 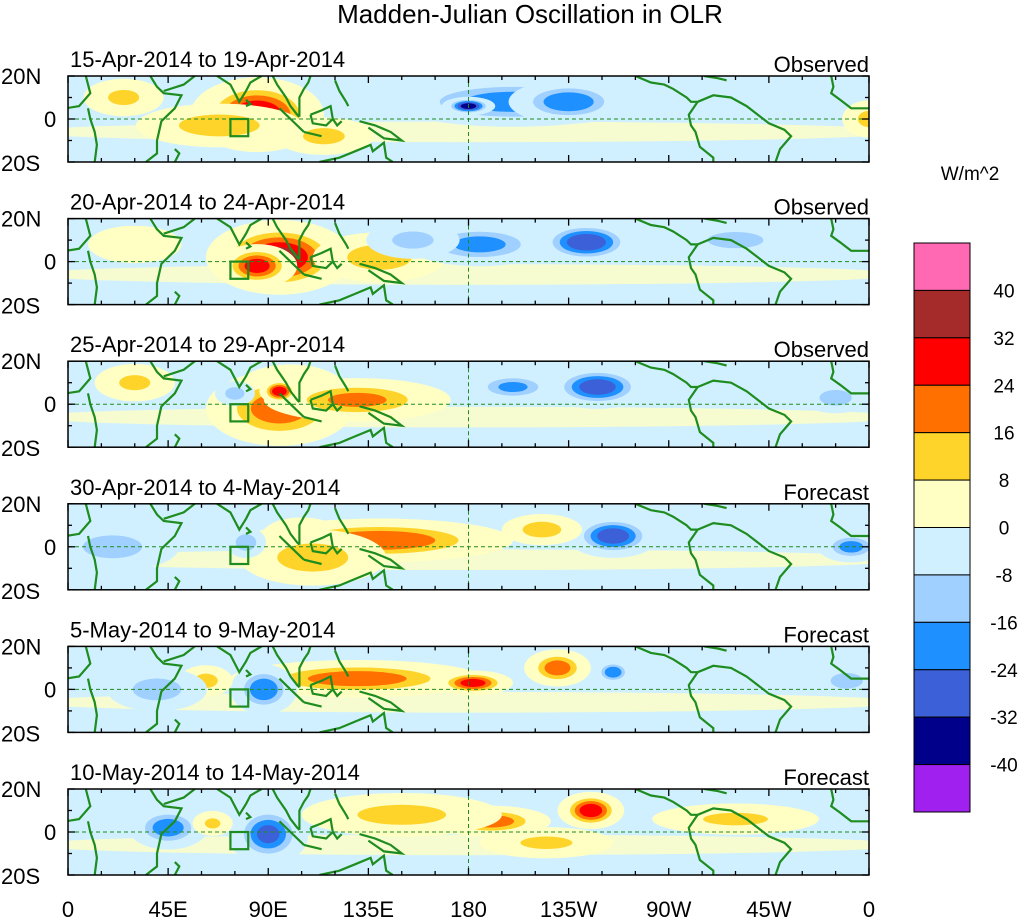 What do you see at coordinates (1004, 671) in the screenshot?
I see `colorbar-level-label: -24` at bounding box center [1004, 671].